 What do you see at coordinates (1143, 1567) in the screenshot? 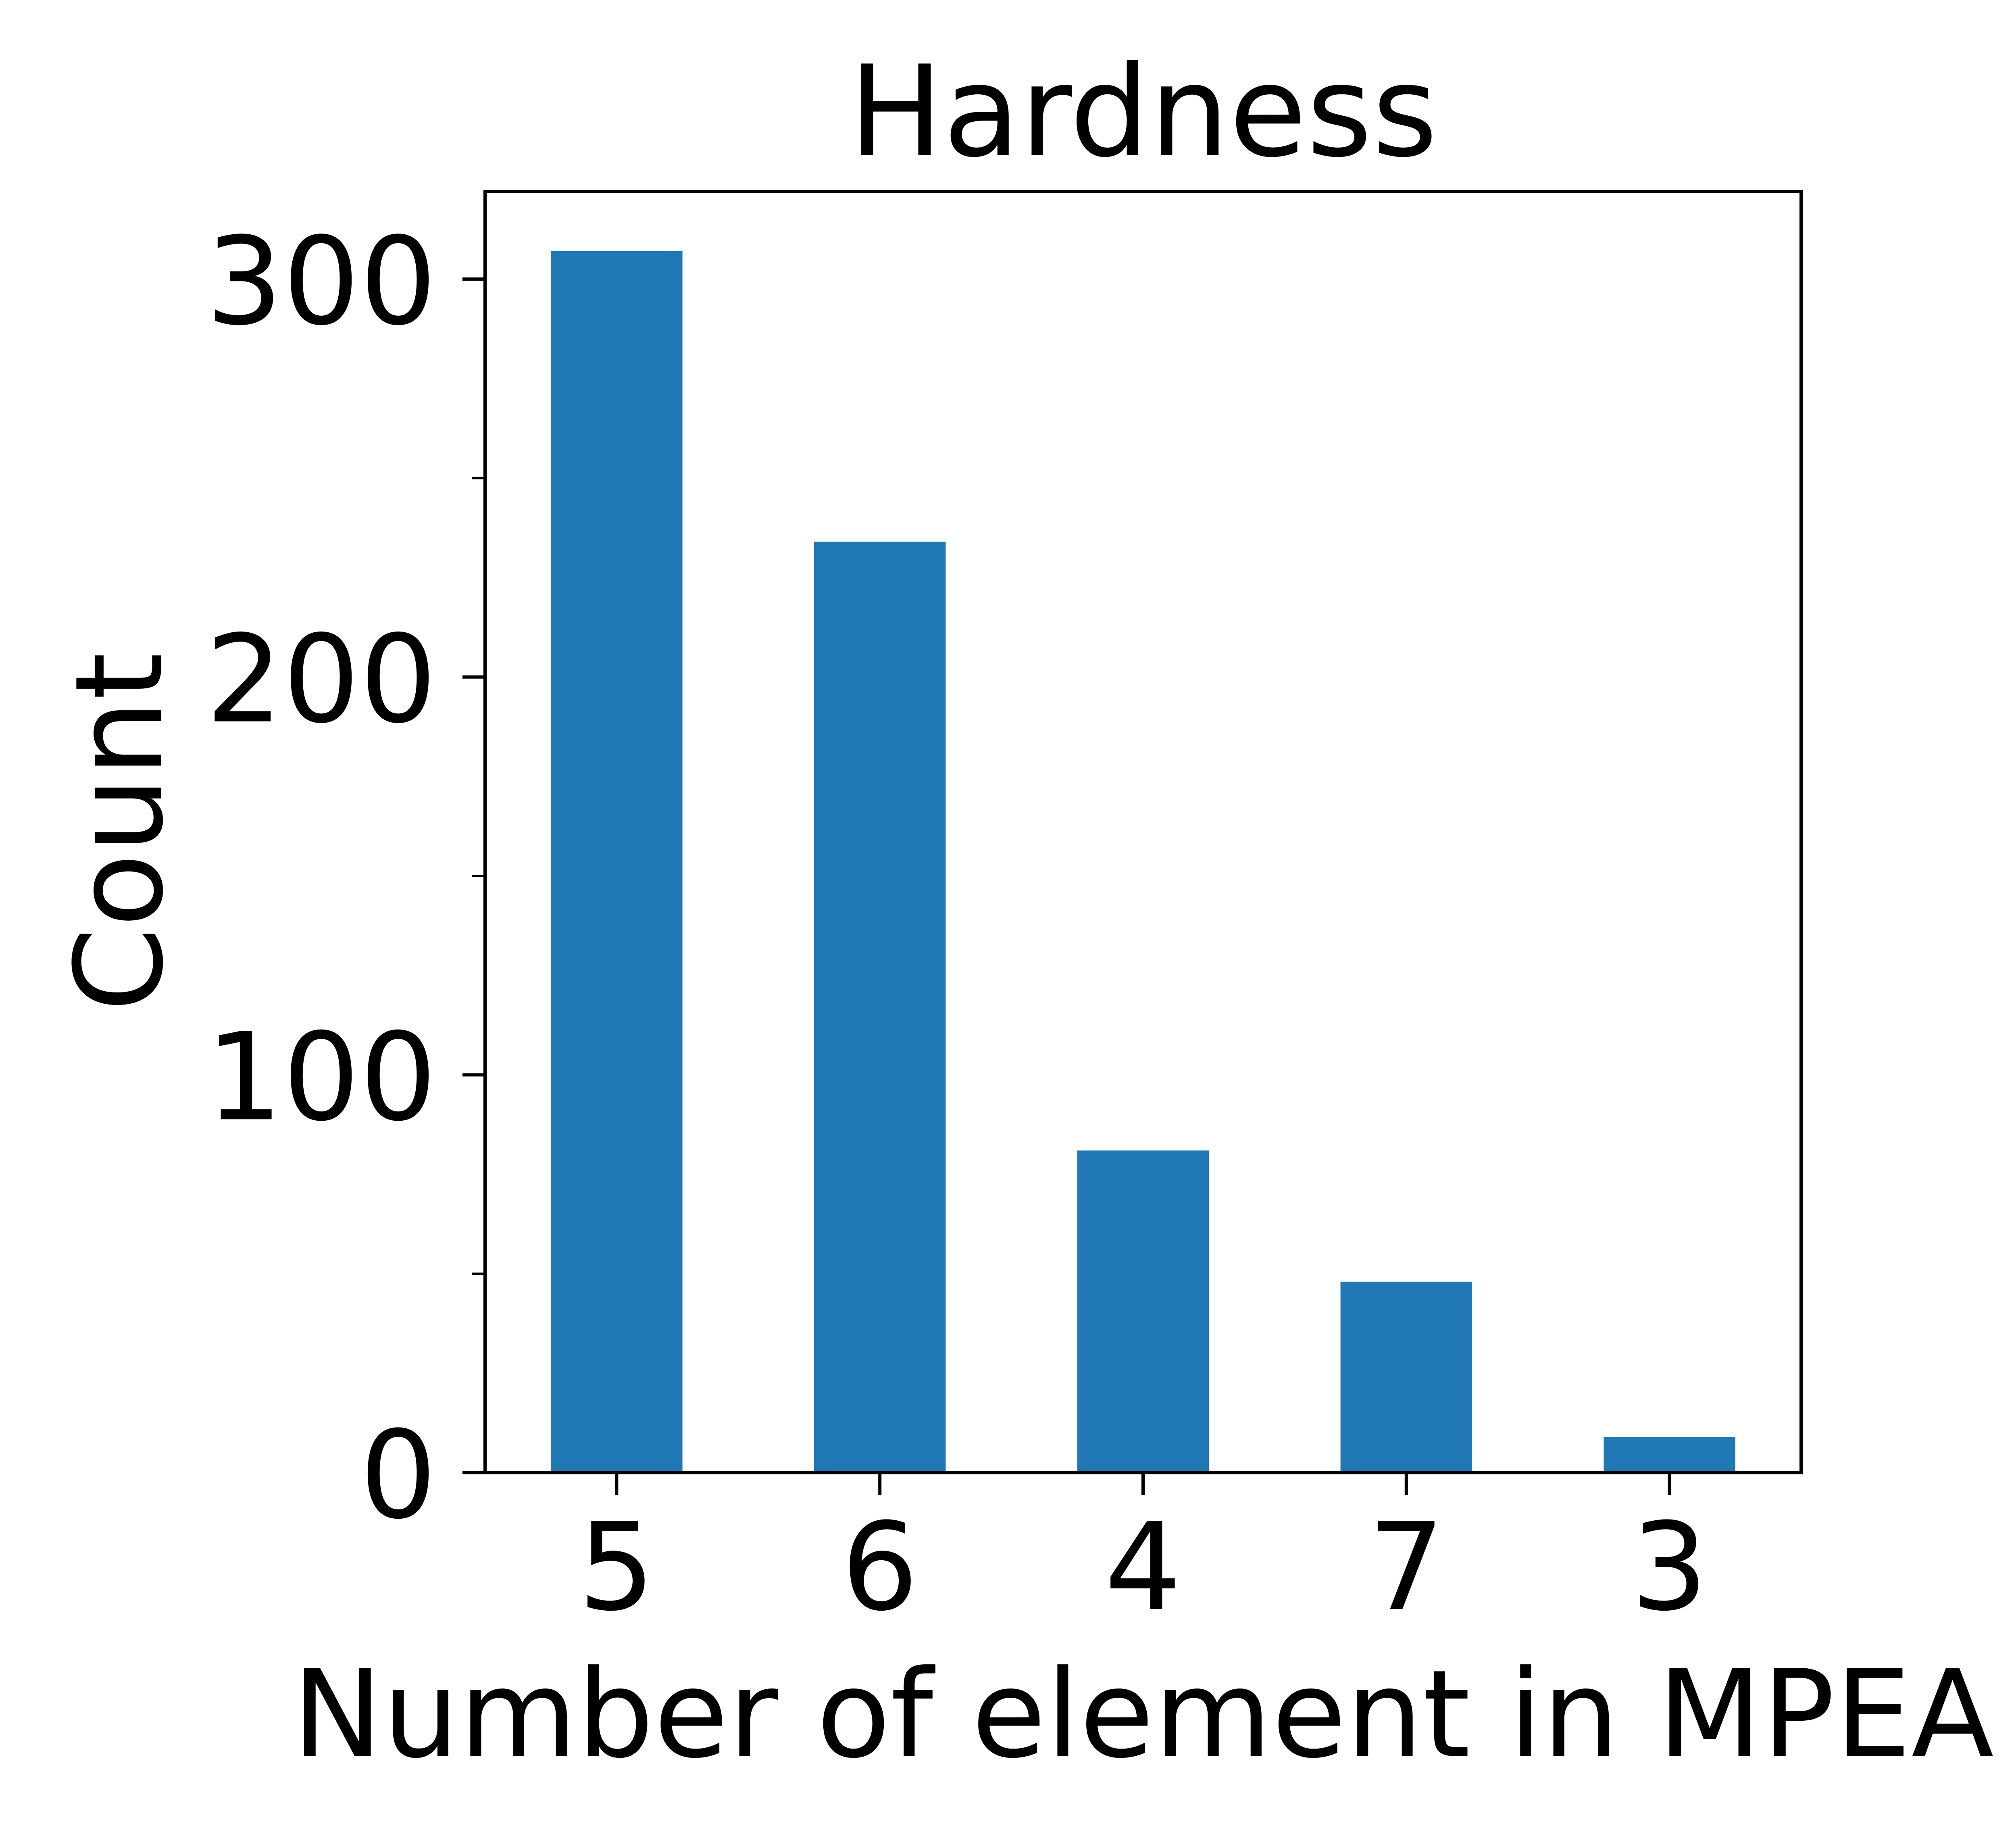
I see `x-tick-label-4: 4` at bounding box center [1143, 1567].